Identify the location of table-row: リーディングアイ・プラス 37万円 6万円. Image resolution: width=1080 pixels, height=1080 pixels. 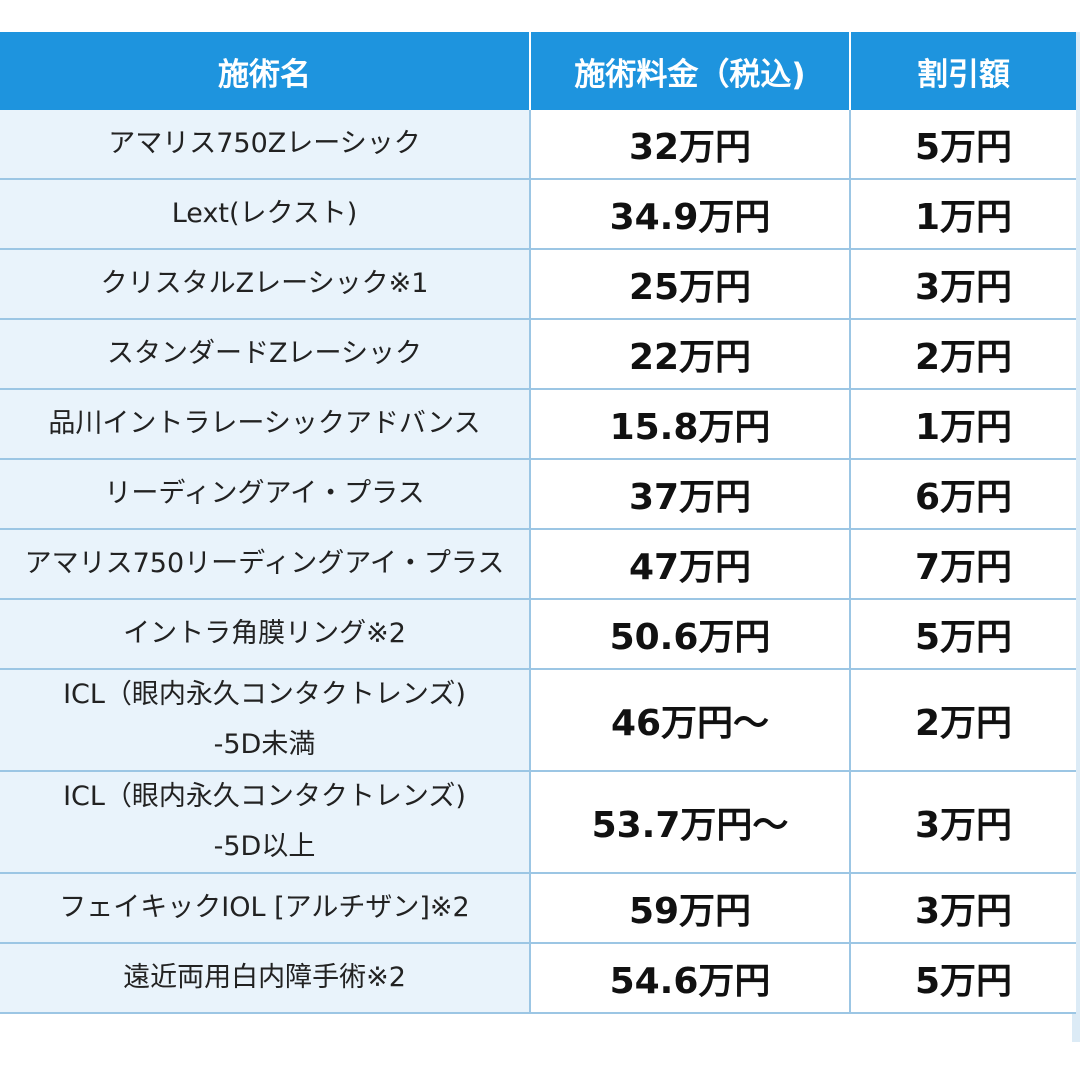
(538, 494).